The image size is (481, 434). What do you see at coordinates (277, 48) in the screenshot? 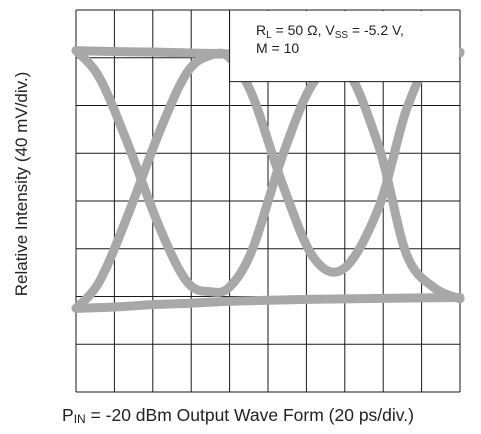
I see `annotation-line-2: M = 10` at bounding box center [277, 48].